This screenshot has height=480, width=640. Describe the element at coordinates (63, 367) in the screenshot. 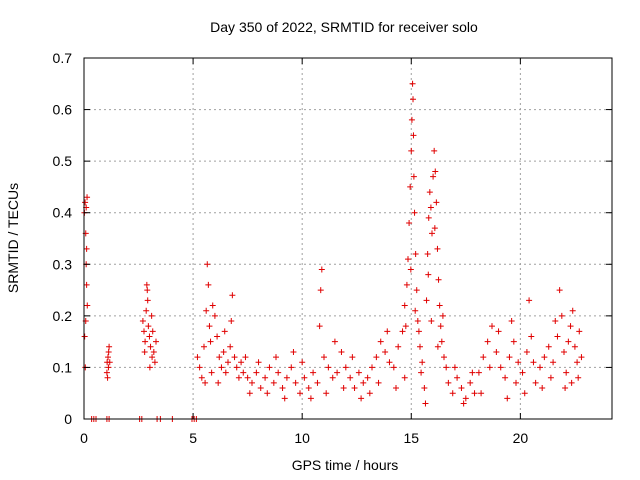

I see `y-tick-label: 0.1` at that location.